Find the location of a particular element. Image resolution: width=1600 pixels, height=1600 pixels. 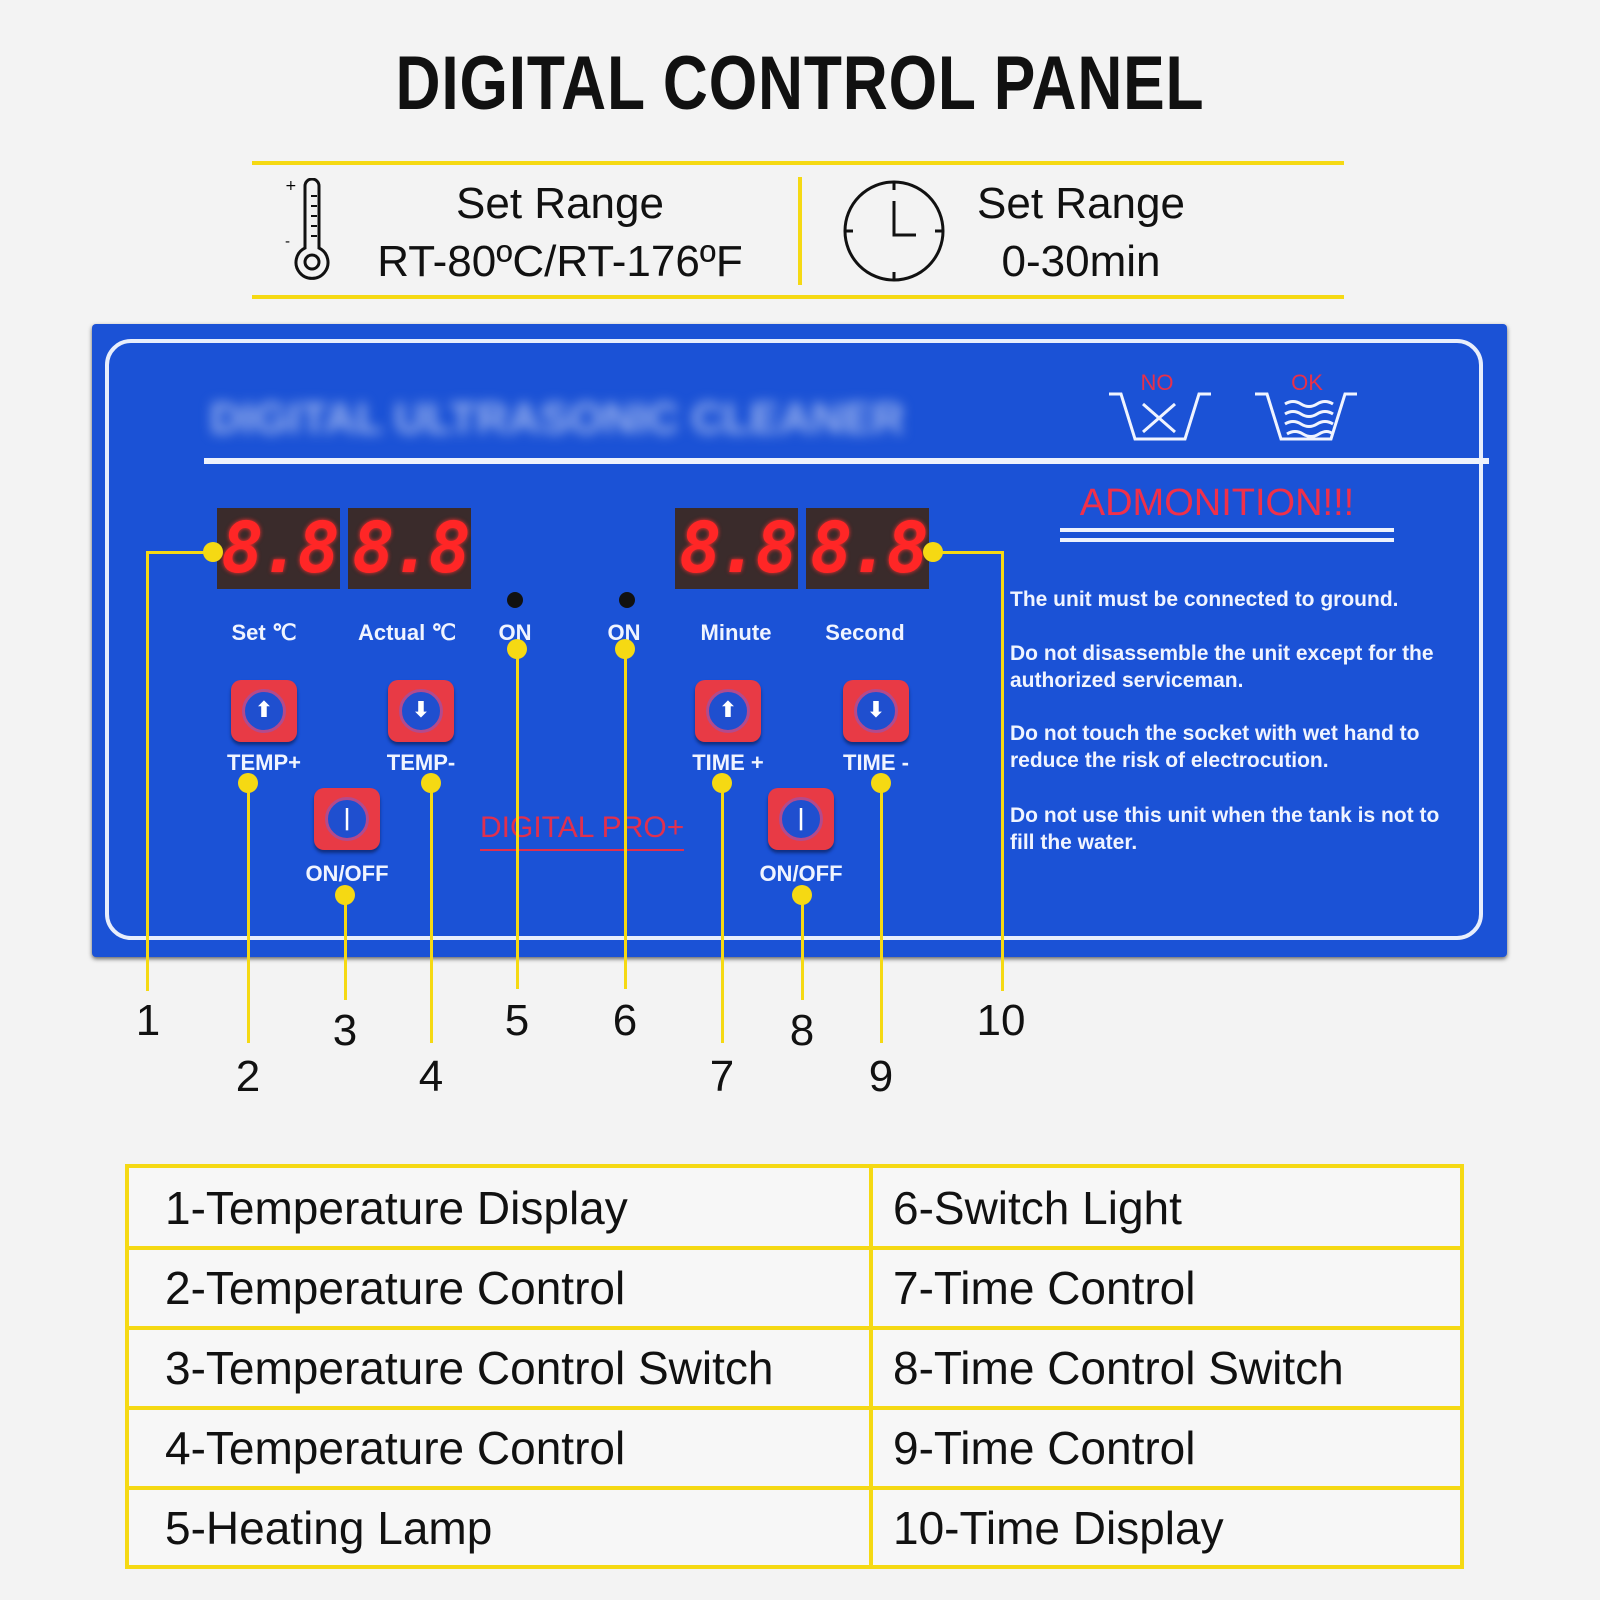

callout-number: 3 is located at coordinates (345, 1030).